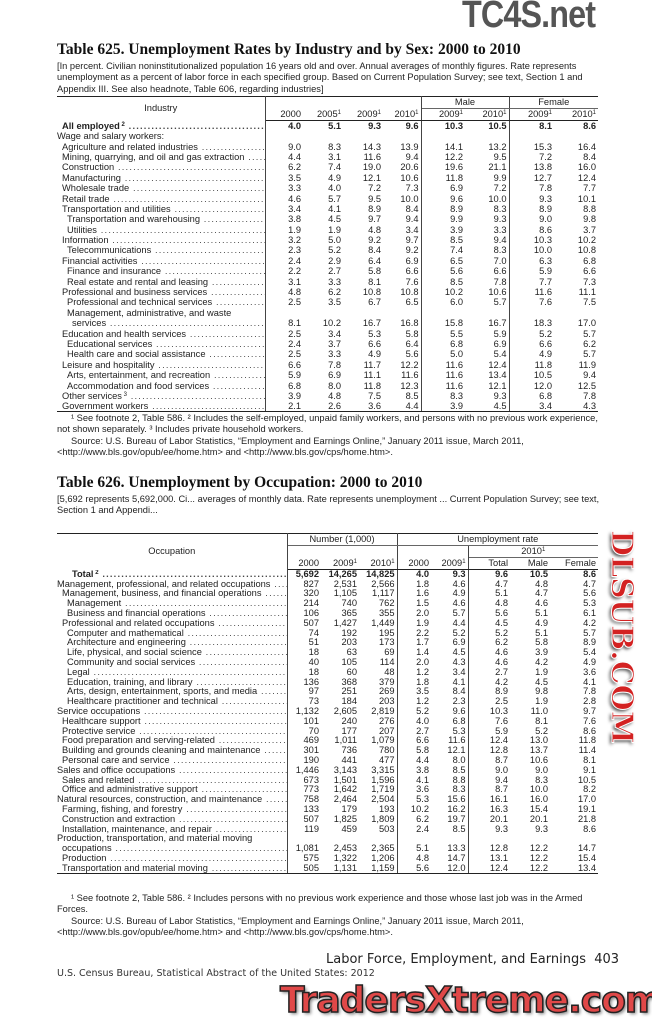  I want to click on cell-value: 4.3, so click(450, 662).